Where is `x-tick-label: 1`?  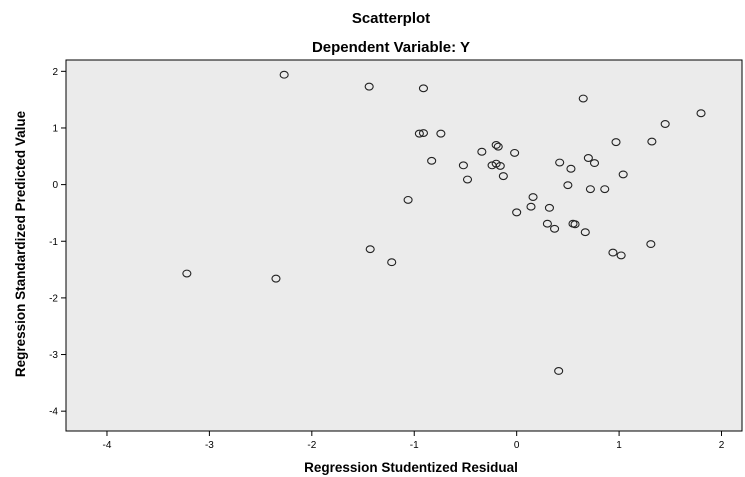 x-tick-label: 1 is located at coordinates (619, 445).